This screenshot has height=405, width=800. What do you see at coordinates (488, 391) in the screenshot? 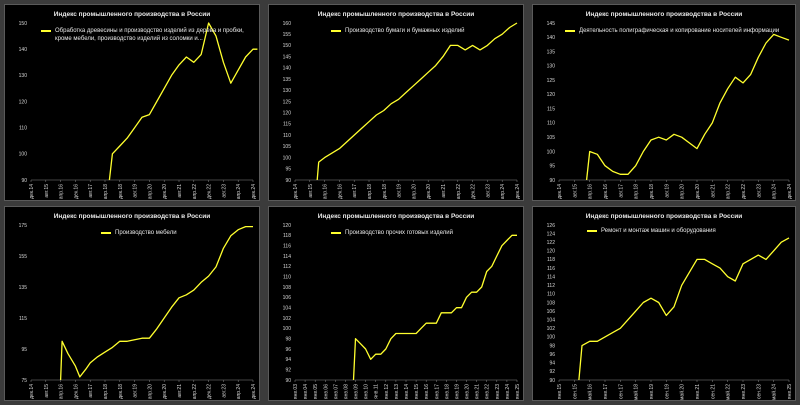
I see `x-tick-label: янв.22` at bounding box center [488, 391].